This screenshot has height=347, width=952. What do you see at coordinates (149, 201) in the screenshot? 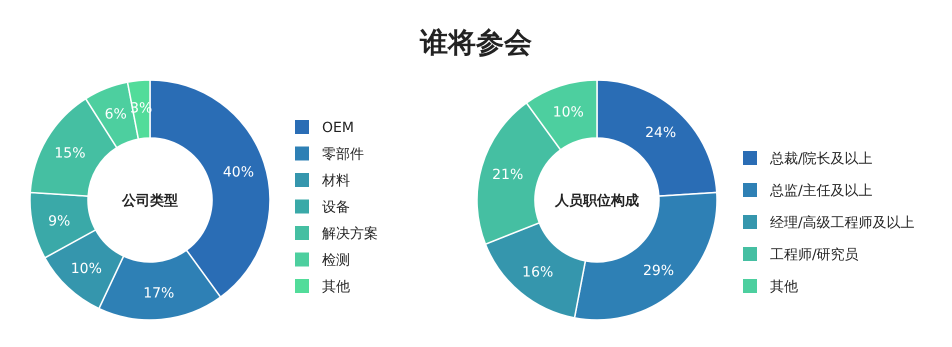
I see `text: 公司类型` at bounding box center [149, 201].